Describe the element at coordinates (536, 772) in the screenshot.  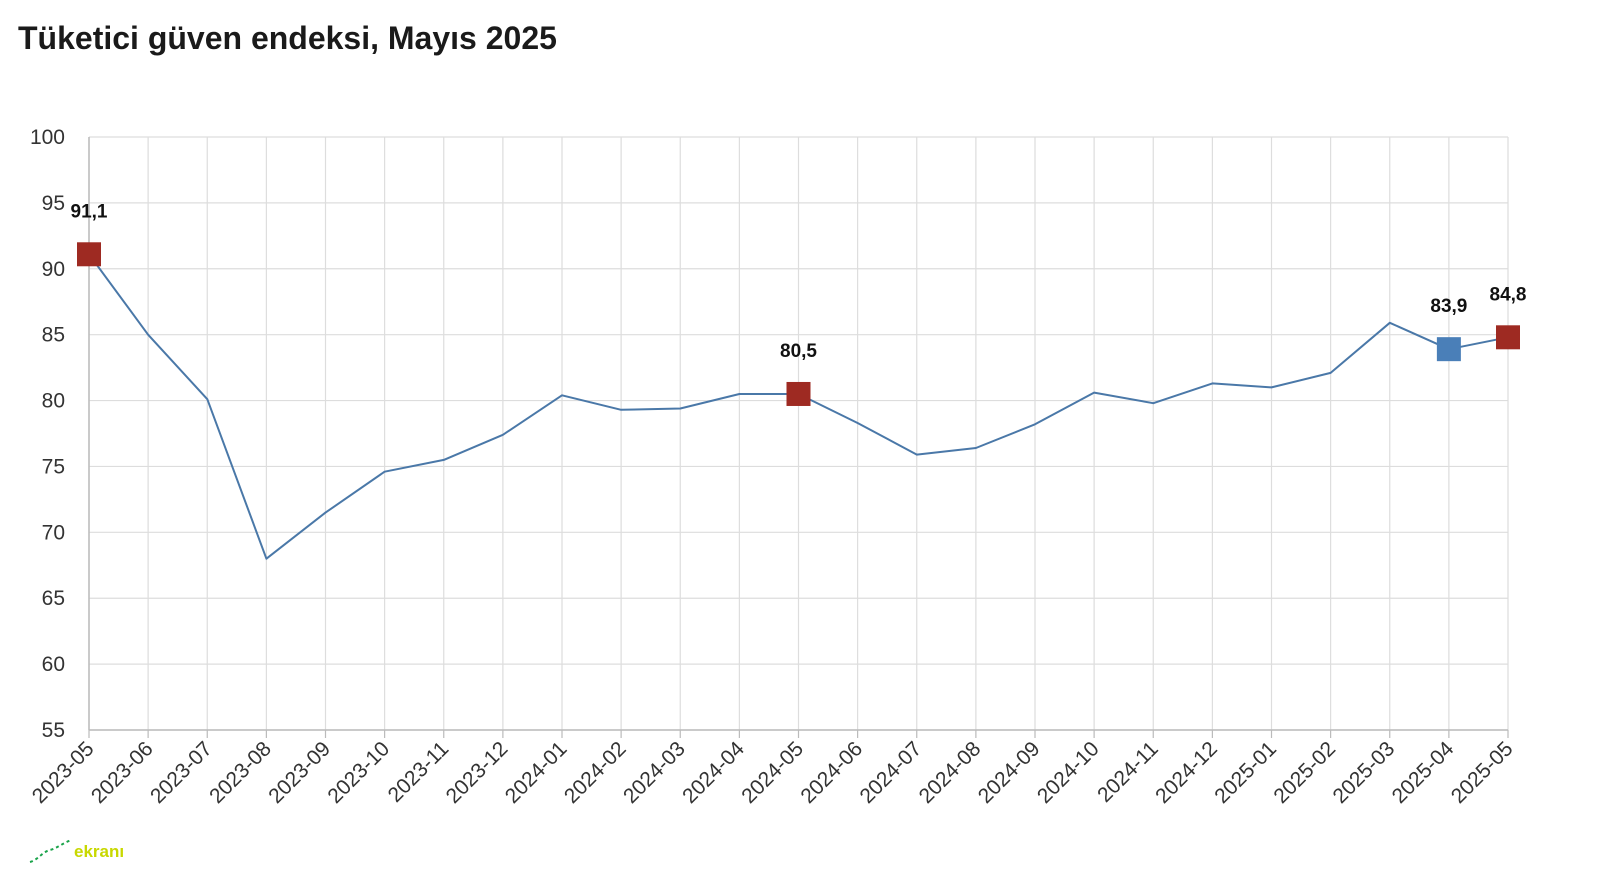
I see `x-tick-label: 2024-01` at that location.